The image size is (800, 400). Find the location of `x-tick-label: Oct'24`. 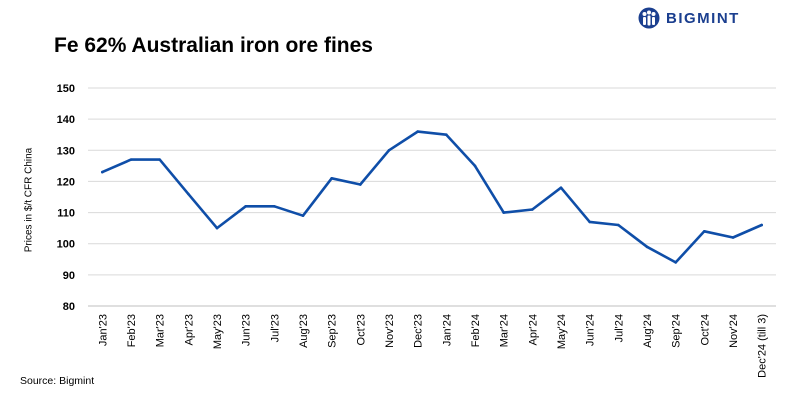

x-tick-label: Oct'24 is located at coordinates (705, 329).